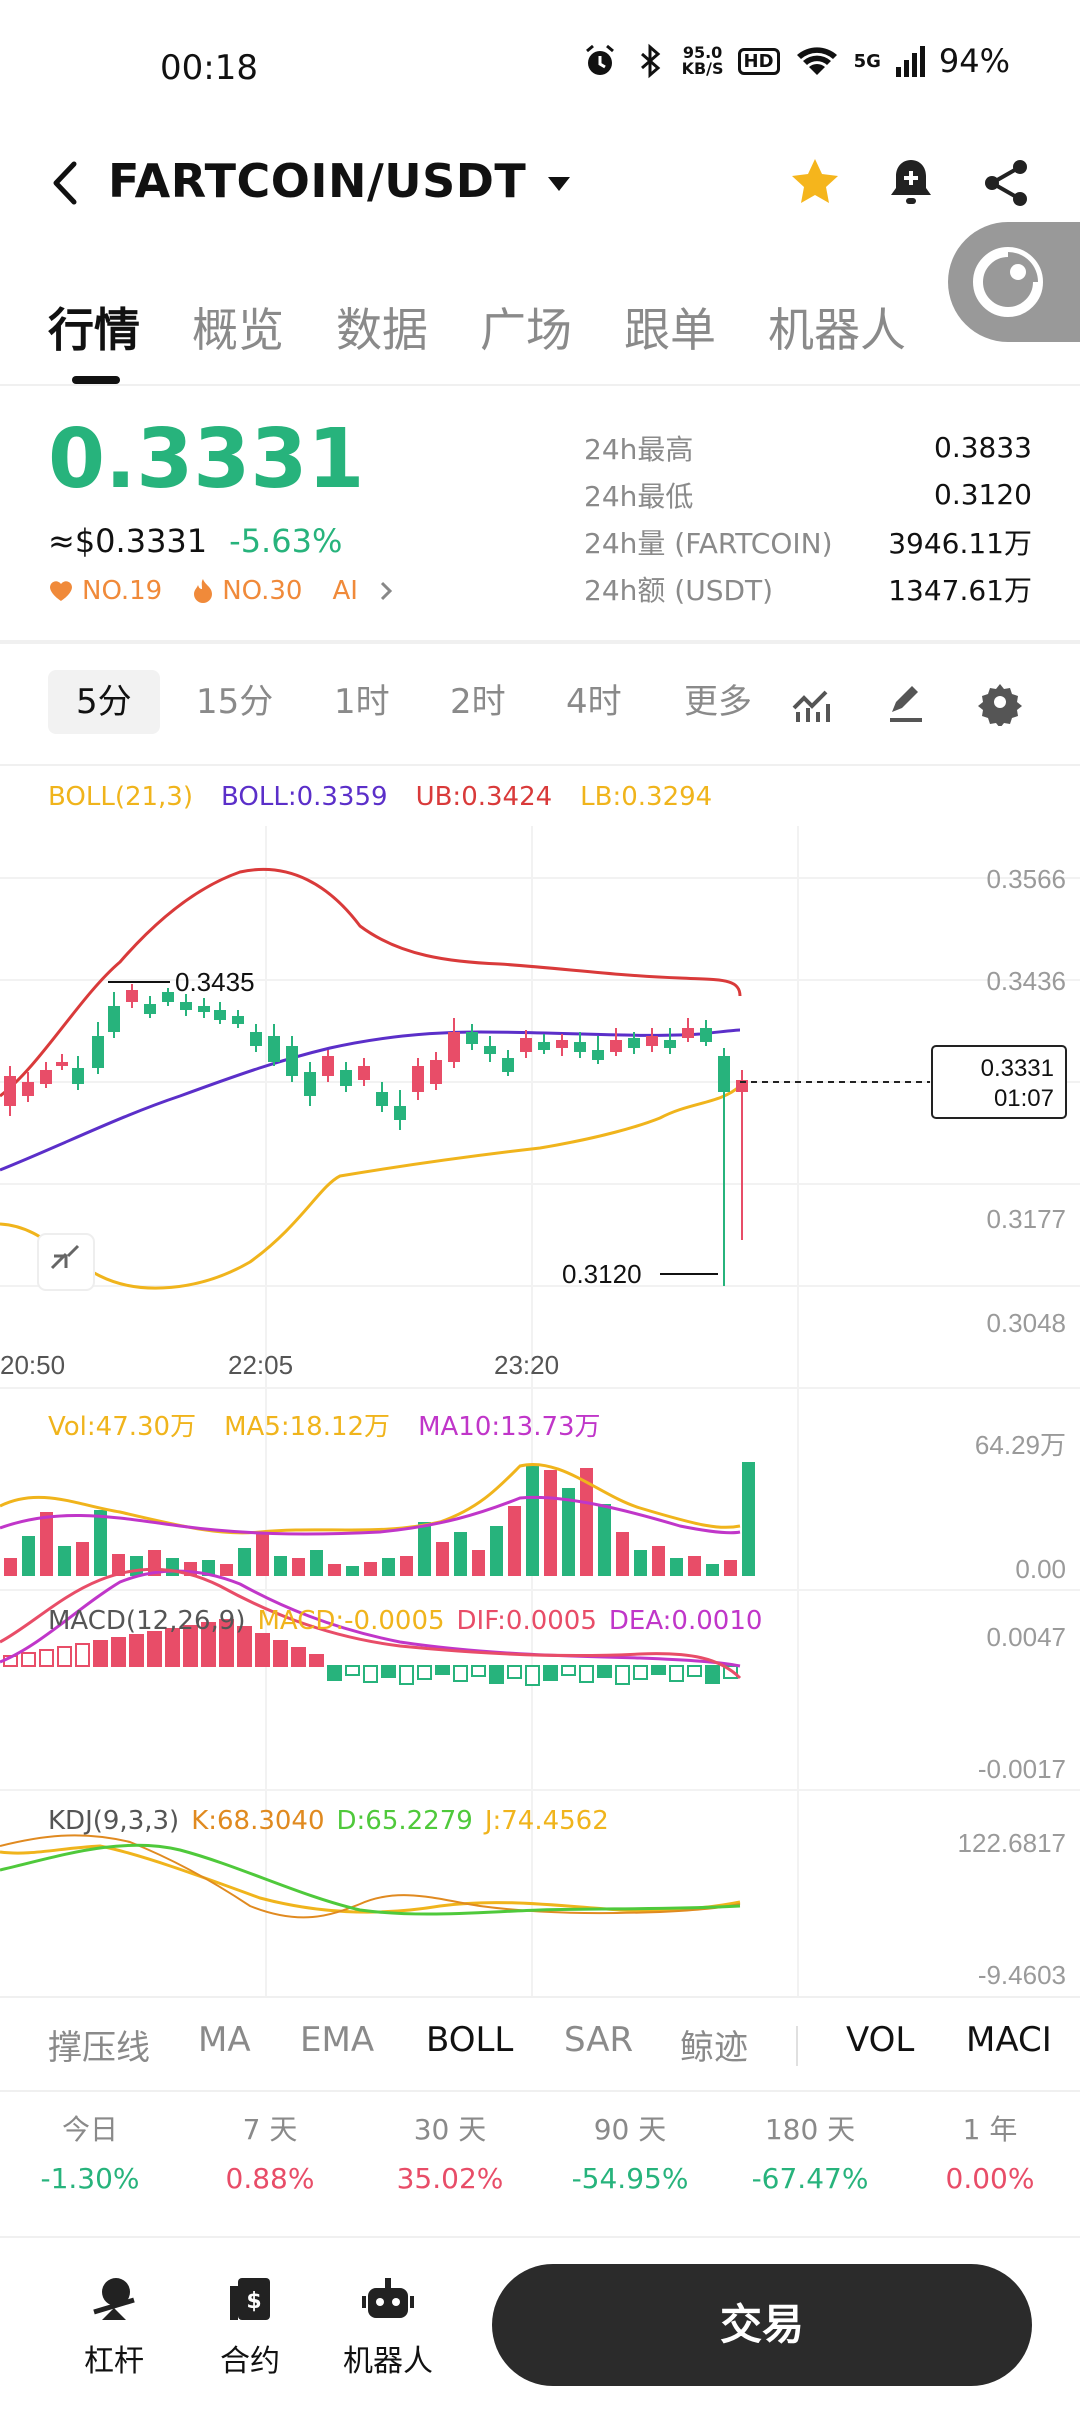  I want to click on stat-row-high: 24h最高 0.3833, so click(808, 448).